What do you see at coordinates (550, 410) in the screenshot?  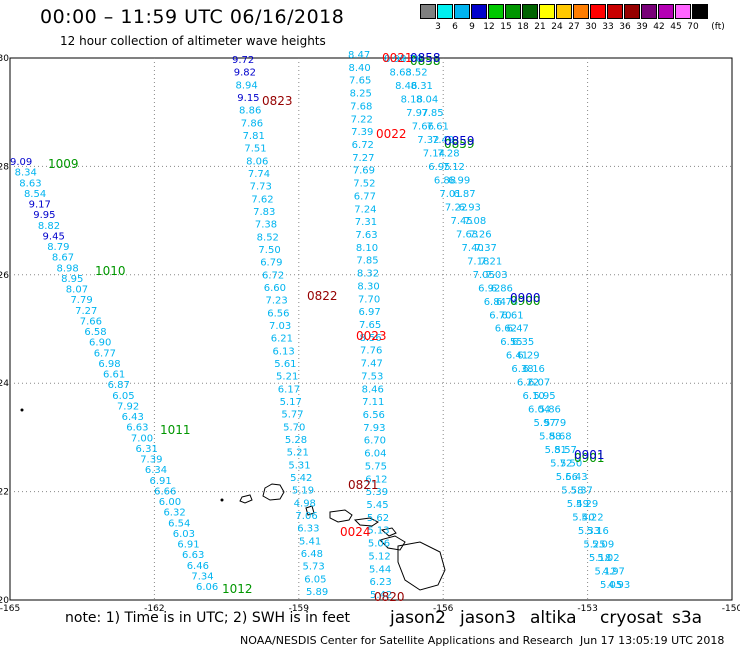 I see `swh-value-label: 5.86` at bounding box center [550, 410].